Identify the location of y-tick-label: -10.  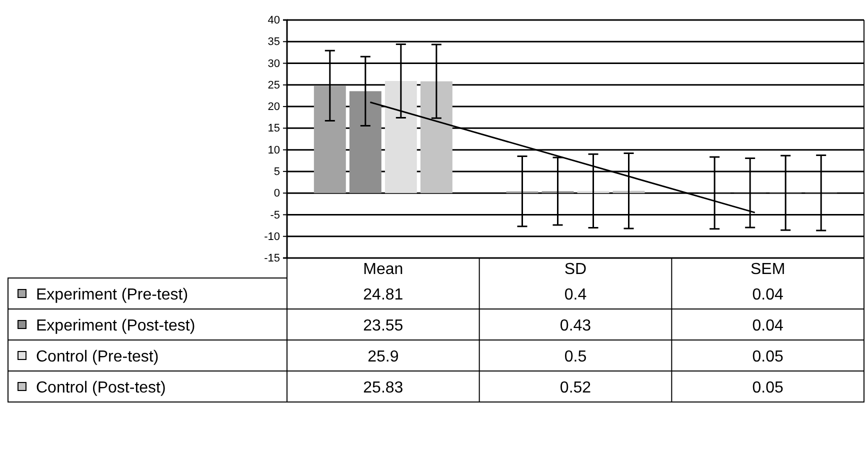
(272, 236).